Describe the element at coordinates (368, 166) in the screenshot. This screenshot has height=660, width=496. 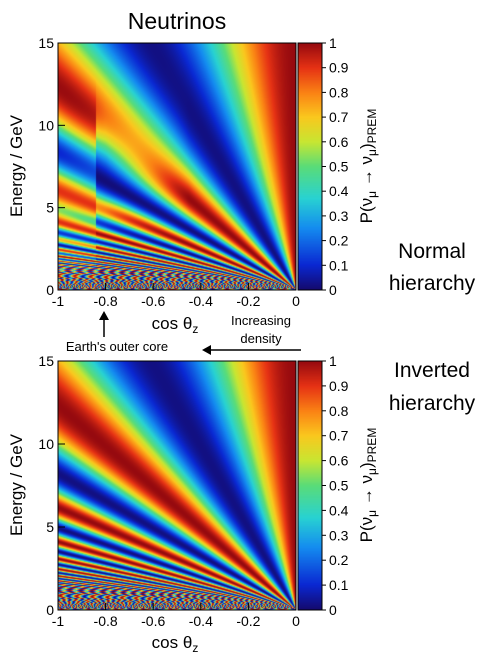
I see `colorbar-label-normal: P(νμ → νμ)PREM` at that location.